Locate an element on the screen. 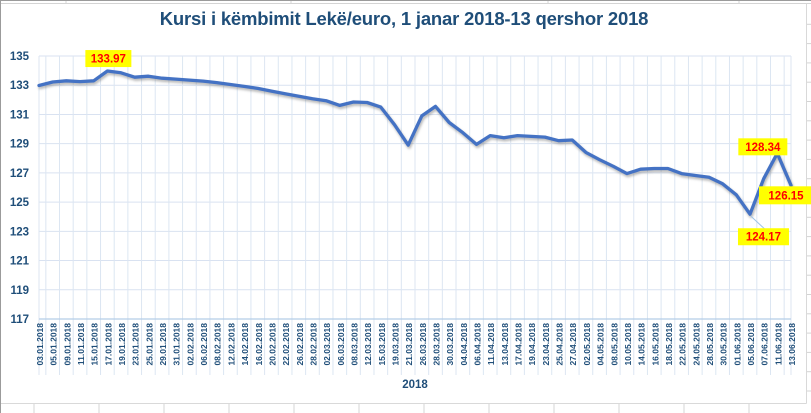 The width and height of the screenshot is (811, 413). x-axis-tick-label: 17.01.2018 is located at coordinates (108, 344).